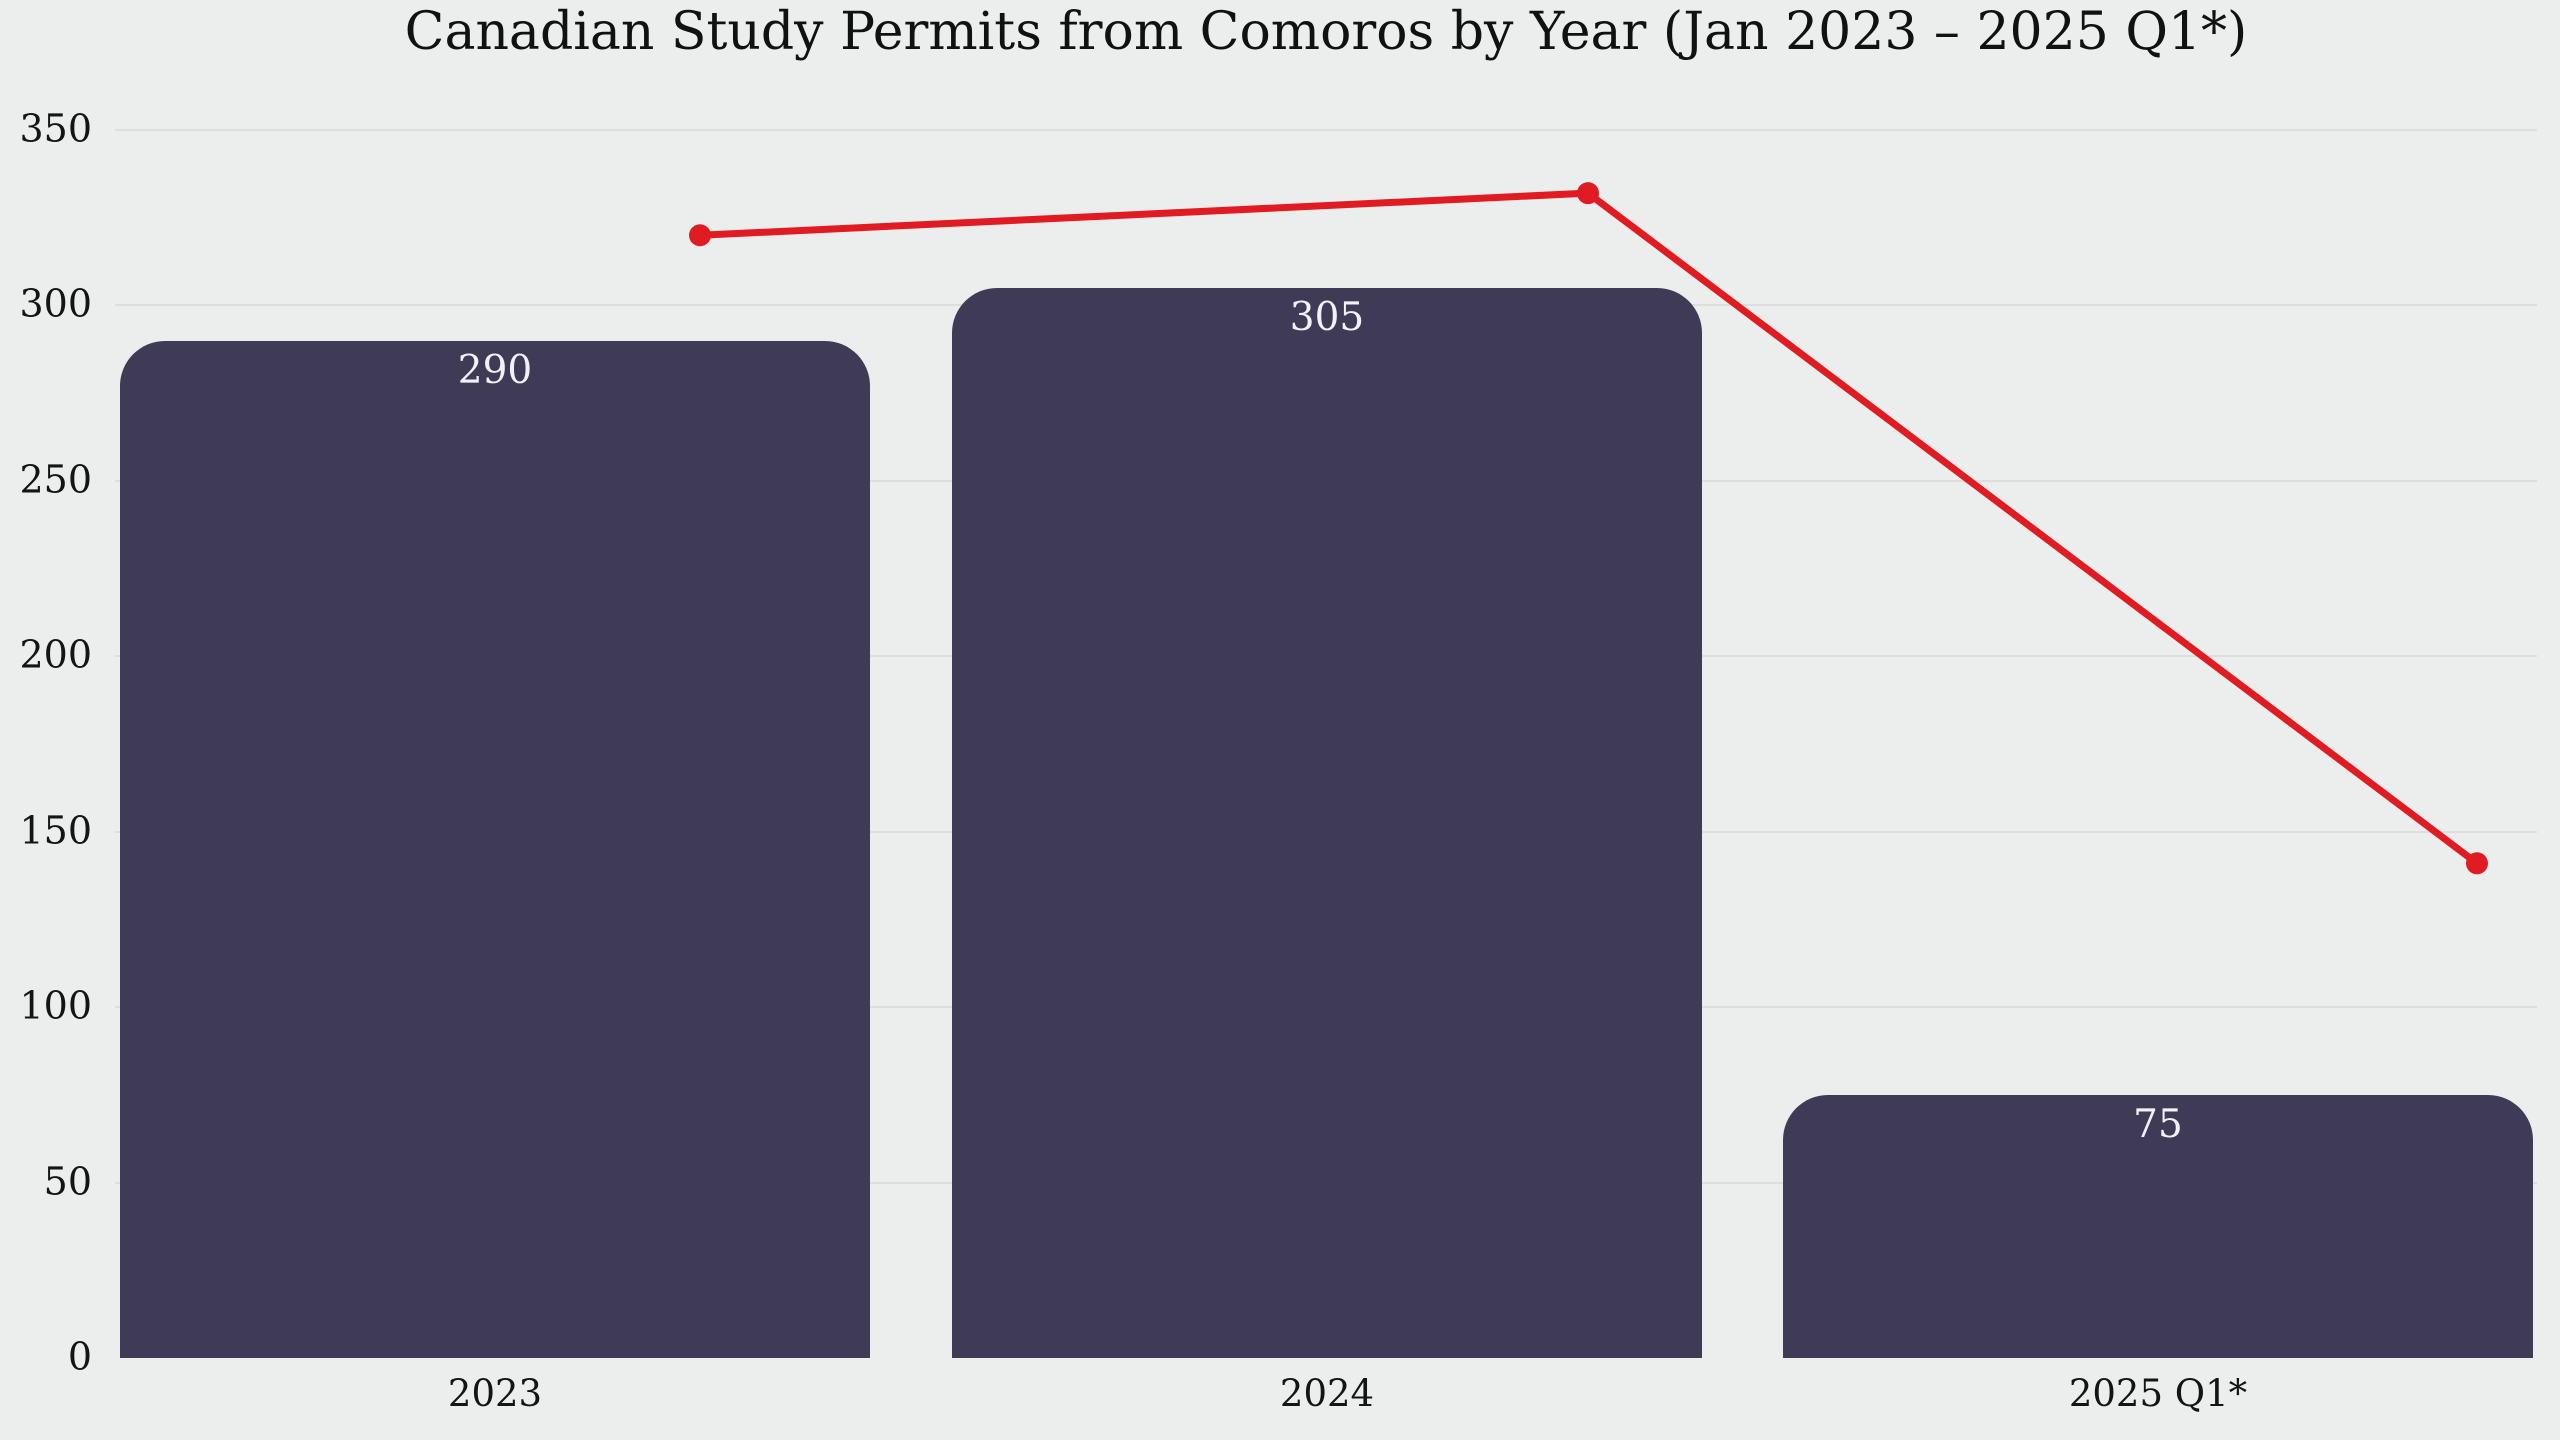 This screenshot has width=2560, height=1440. Describe the element at coordinates (495, 370) in the screenshot. I see `bar-value-label-2023: 290` at that location.